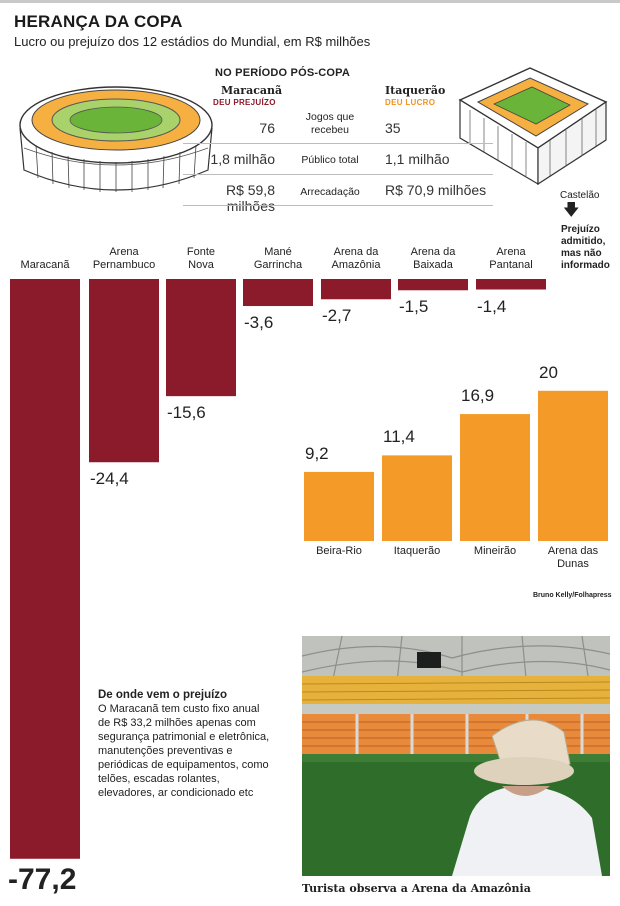 Image resolution: width=620 pixels, height=906 pixels. What do you see at coordinates (548, 372) in the screenshot?
I see `bar-value-label: 20` at bounding box center [548, 372].